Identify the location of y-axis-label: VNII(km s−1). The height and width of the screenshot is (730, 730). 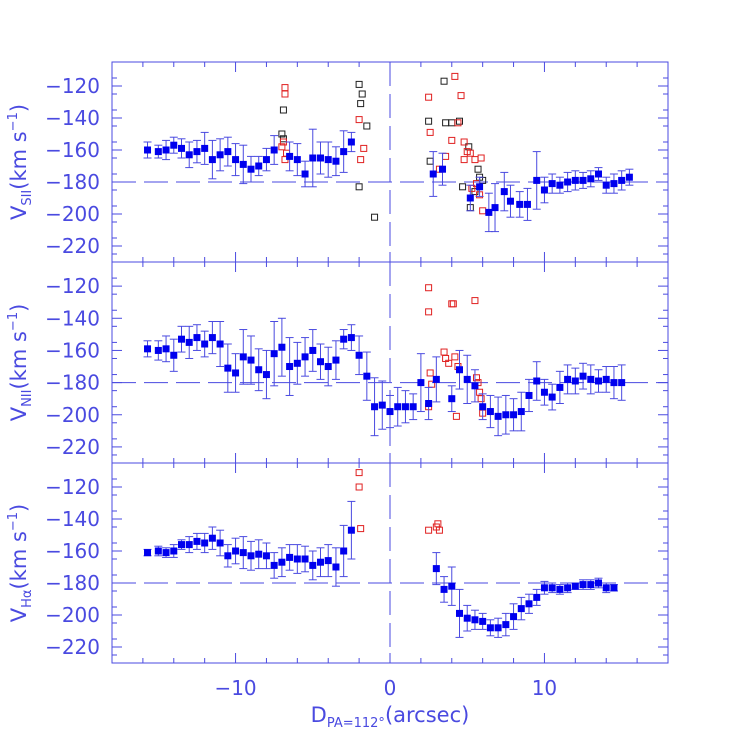
(20, 363).